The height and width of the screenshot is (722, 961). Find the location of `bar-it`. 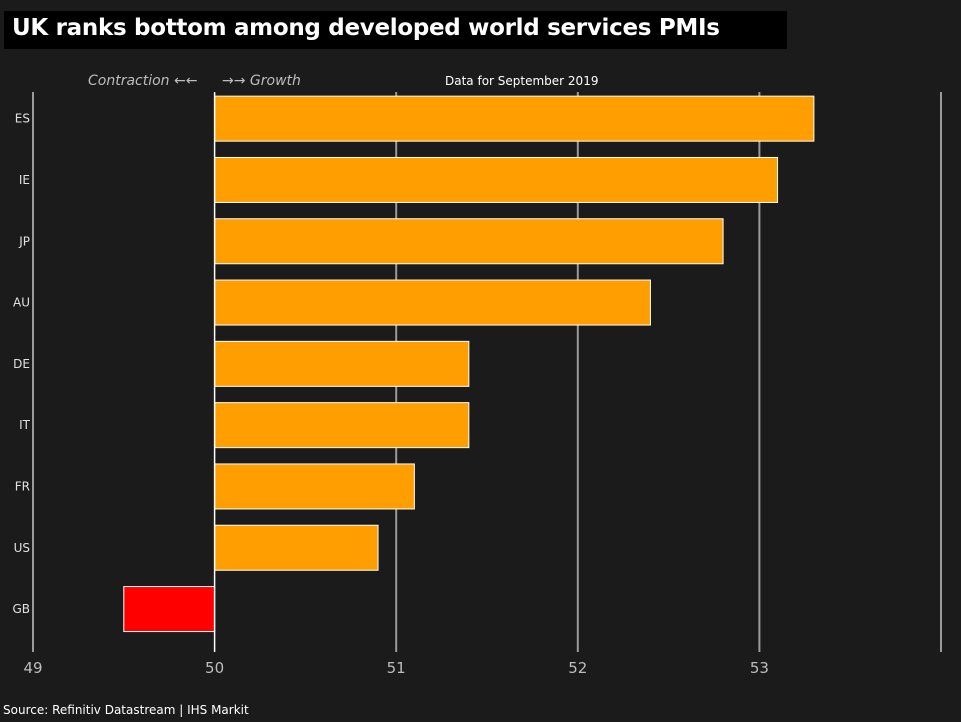

bar-it is located at coordinates (342, 425).